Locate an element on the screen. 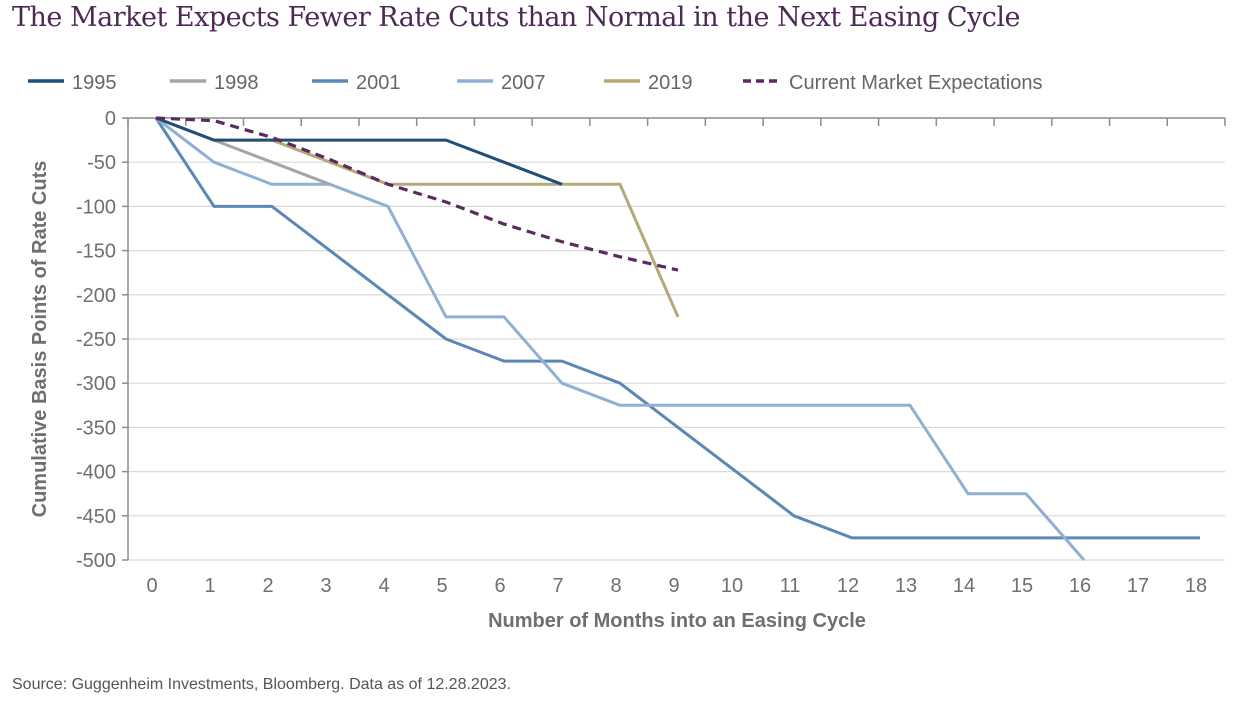 This screenshot has width=1241, height=708. x-tick-label: 5 is located at coordinates (441, 586).